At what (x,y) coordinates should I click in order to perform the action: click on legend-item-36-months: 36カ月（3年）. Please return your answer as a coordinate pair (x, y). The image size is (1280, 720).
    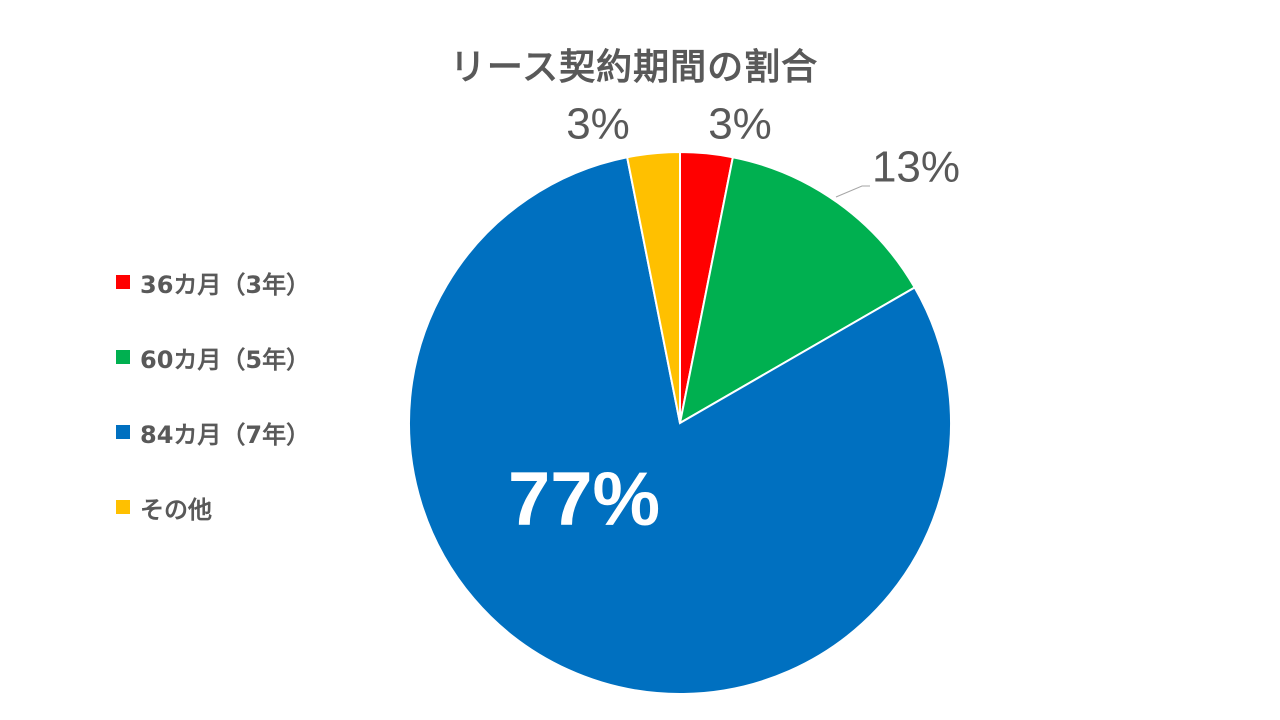
    Looking at the image, I should click on (213, 282).